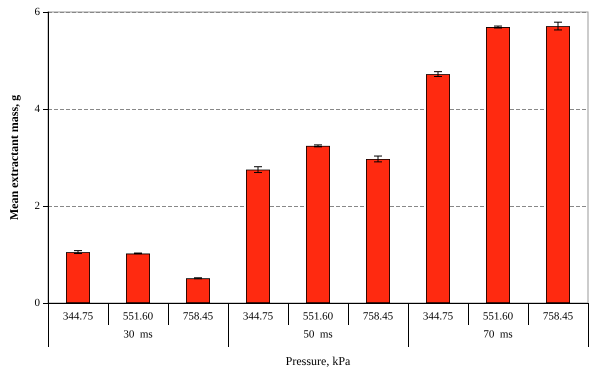 This screenshot has height=372, width=592. What do you see at coordinates (37, 303) in the screenshot?
I see `y-tick-label: 0` at bounding box center [37, 303].